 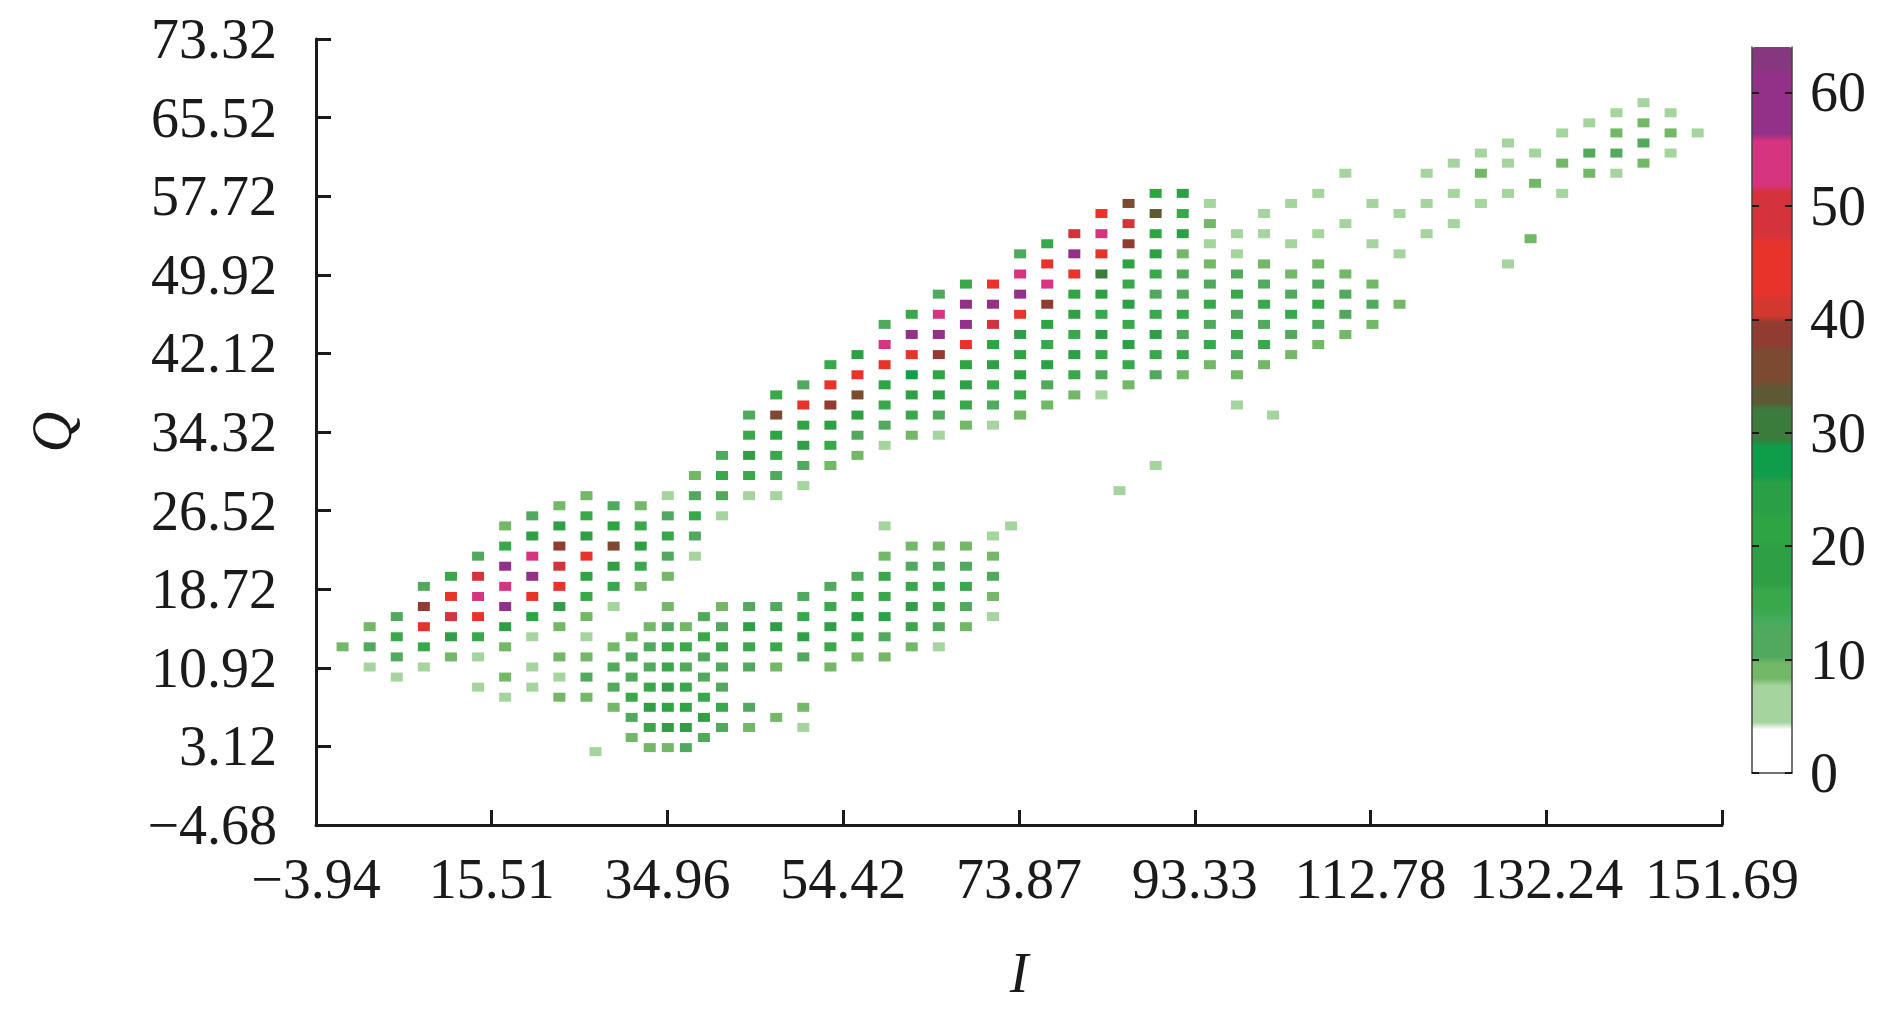 I want to click on color-bar-label: 20, so click(x=1838, y=546).